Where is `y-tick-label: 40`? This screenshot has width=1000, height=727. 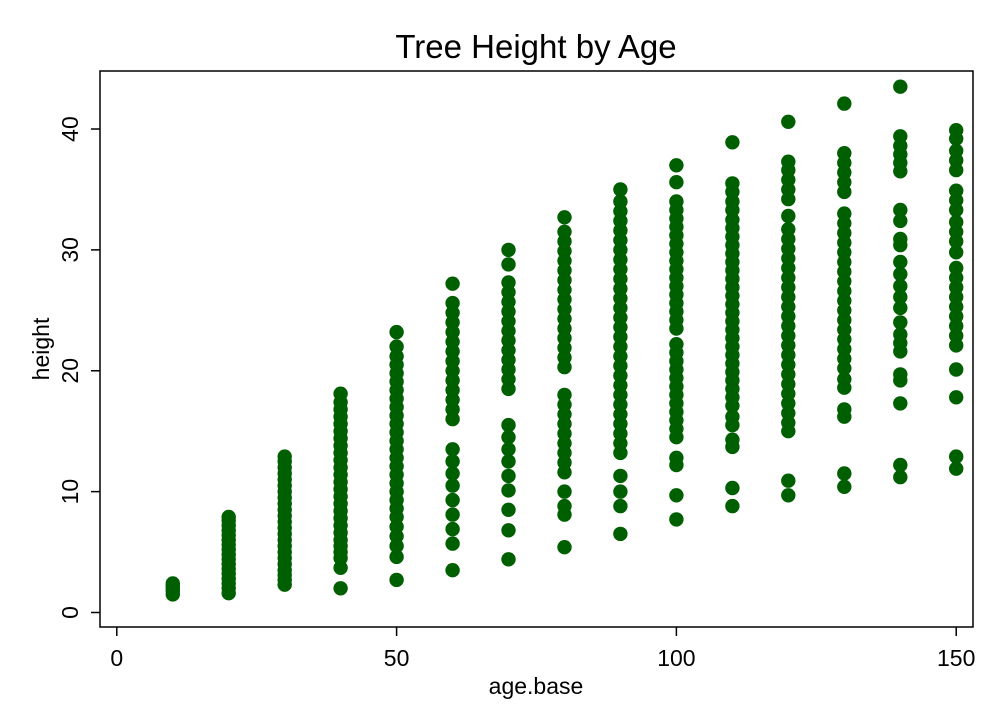
y-tick-label: 40 is located at coordinates (70, 129).